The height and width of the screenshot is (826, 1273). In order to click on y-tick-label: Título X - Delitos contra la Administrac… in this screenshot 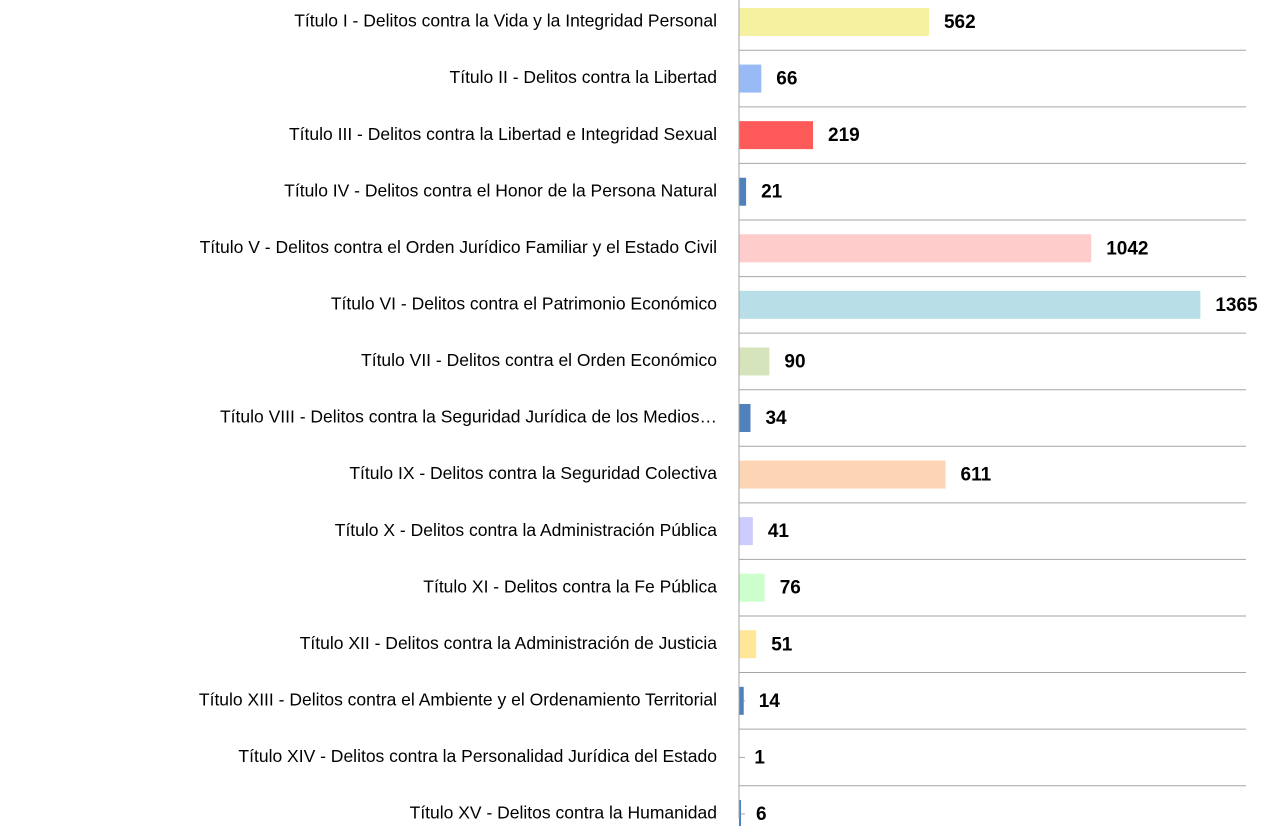, I will do `click(526, 530)`.